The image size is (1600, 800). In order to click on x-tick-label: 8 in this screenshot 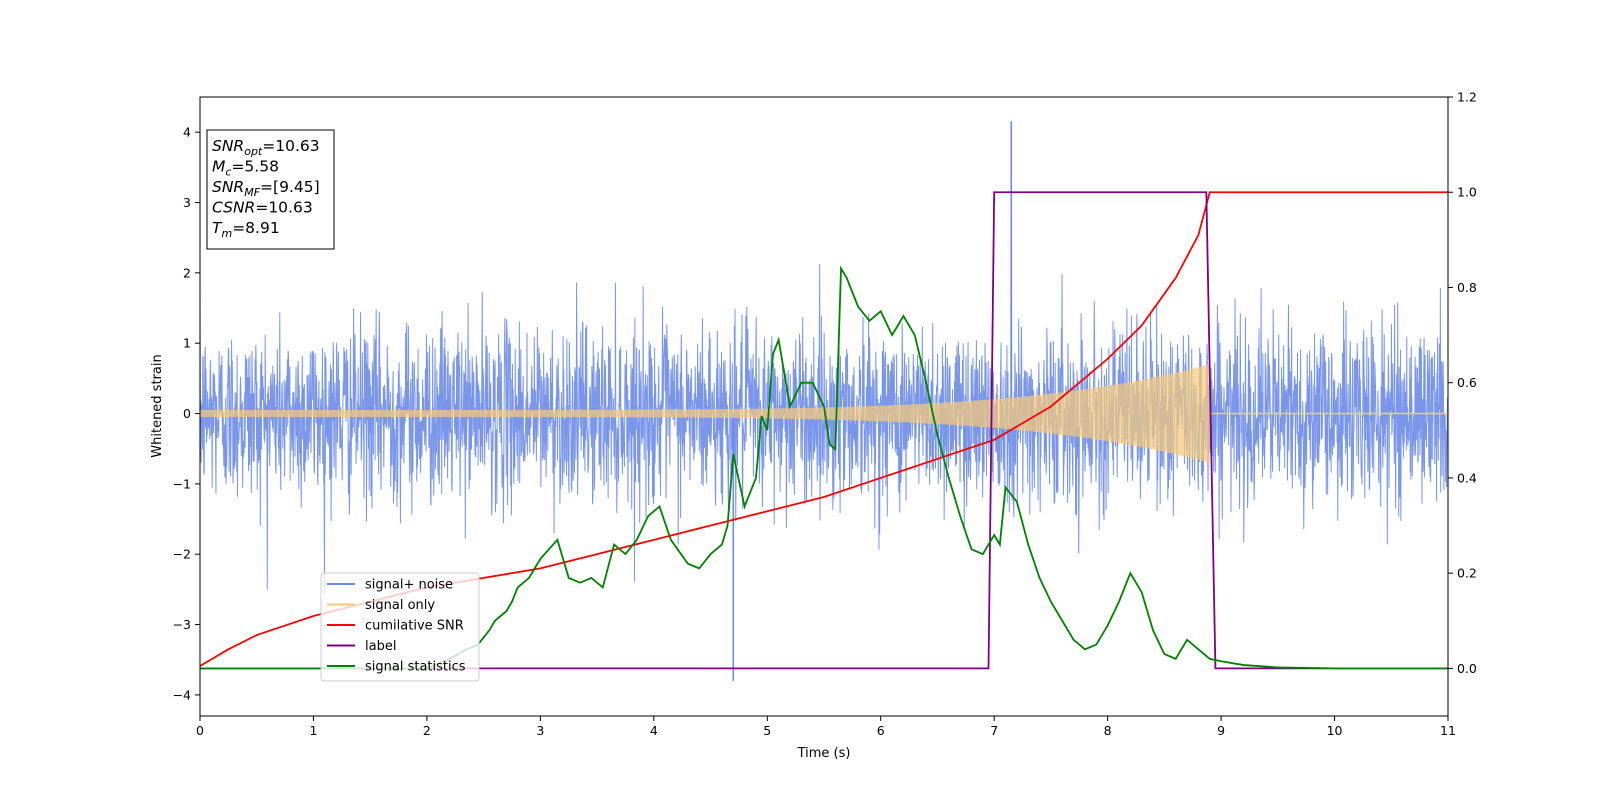, I will do `click(1108, 730)`.